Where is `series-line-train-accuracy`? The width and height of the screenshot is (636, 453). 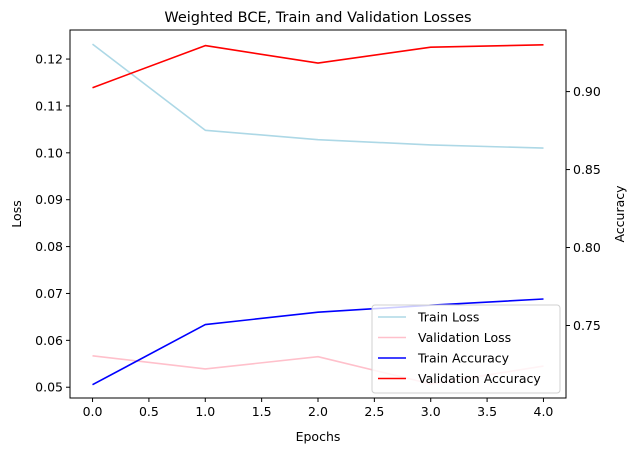
series-line-train-accuracy is located at coordinates (318, 342).